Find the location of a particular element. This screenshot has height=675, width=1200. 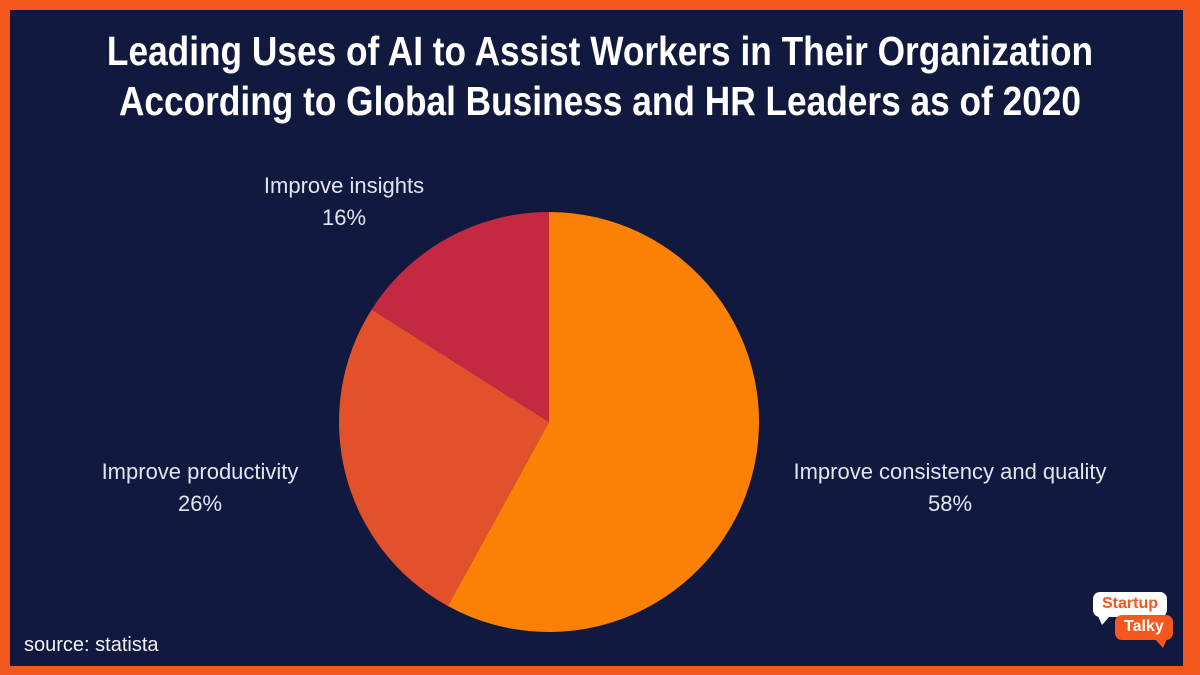

startuptalky-logo: Startup Talky is located at coordinates (1136, 623).